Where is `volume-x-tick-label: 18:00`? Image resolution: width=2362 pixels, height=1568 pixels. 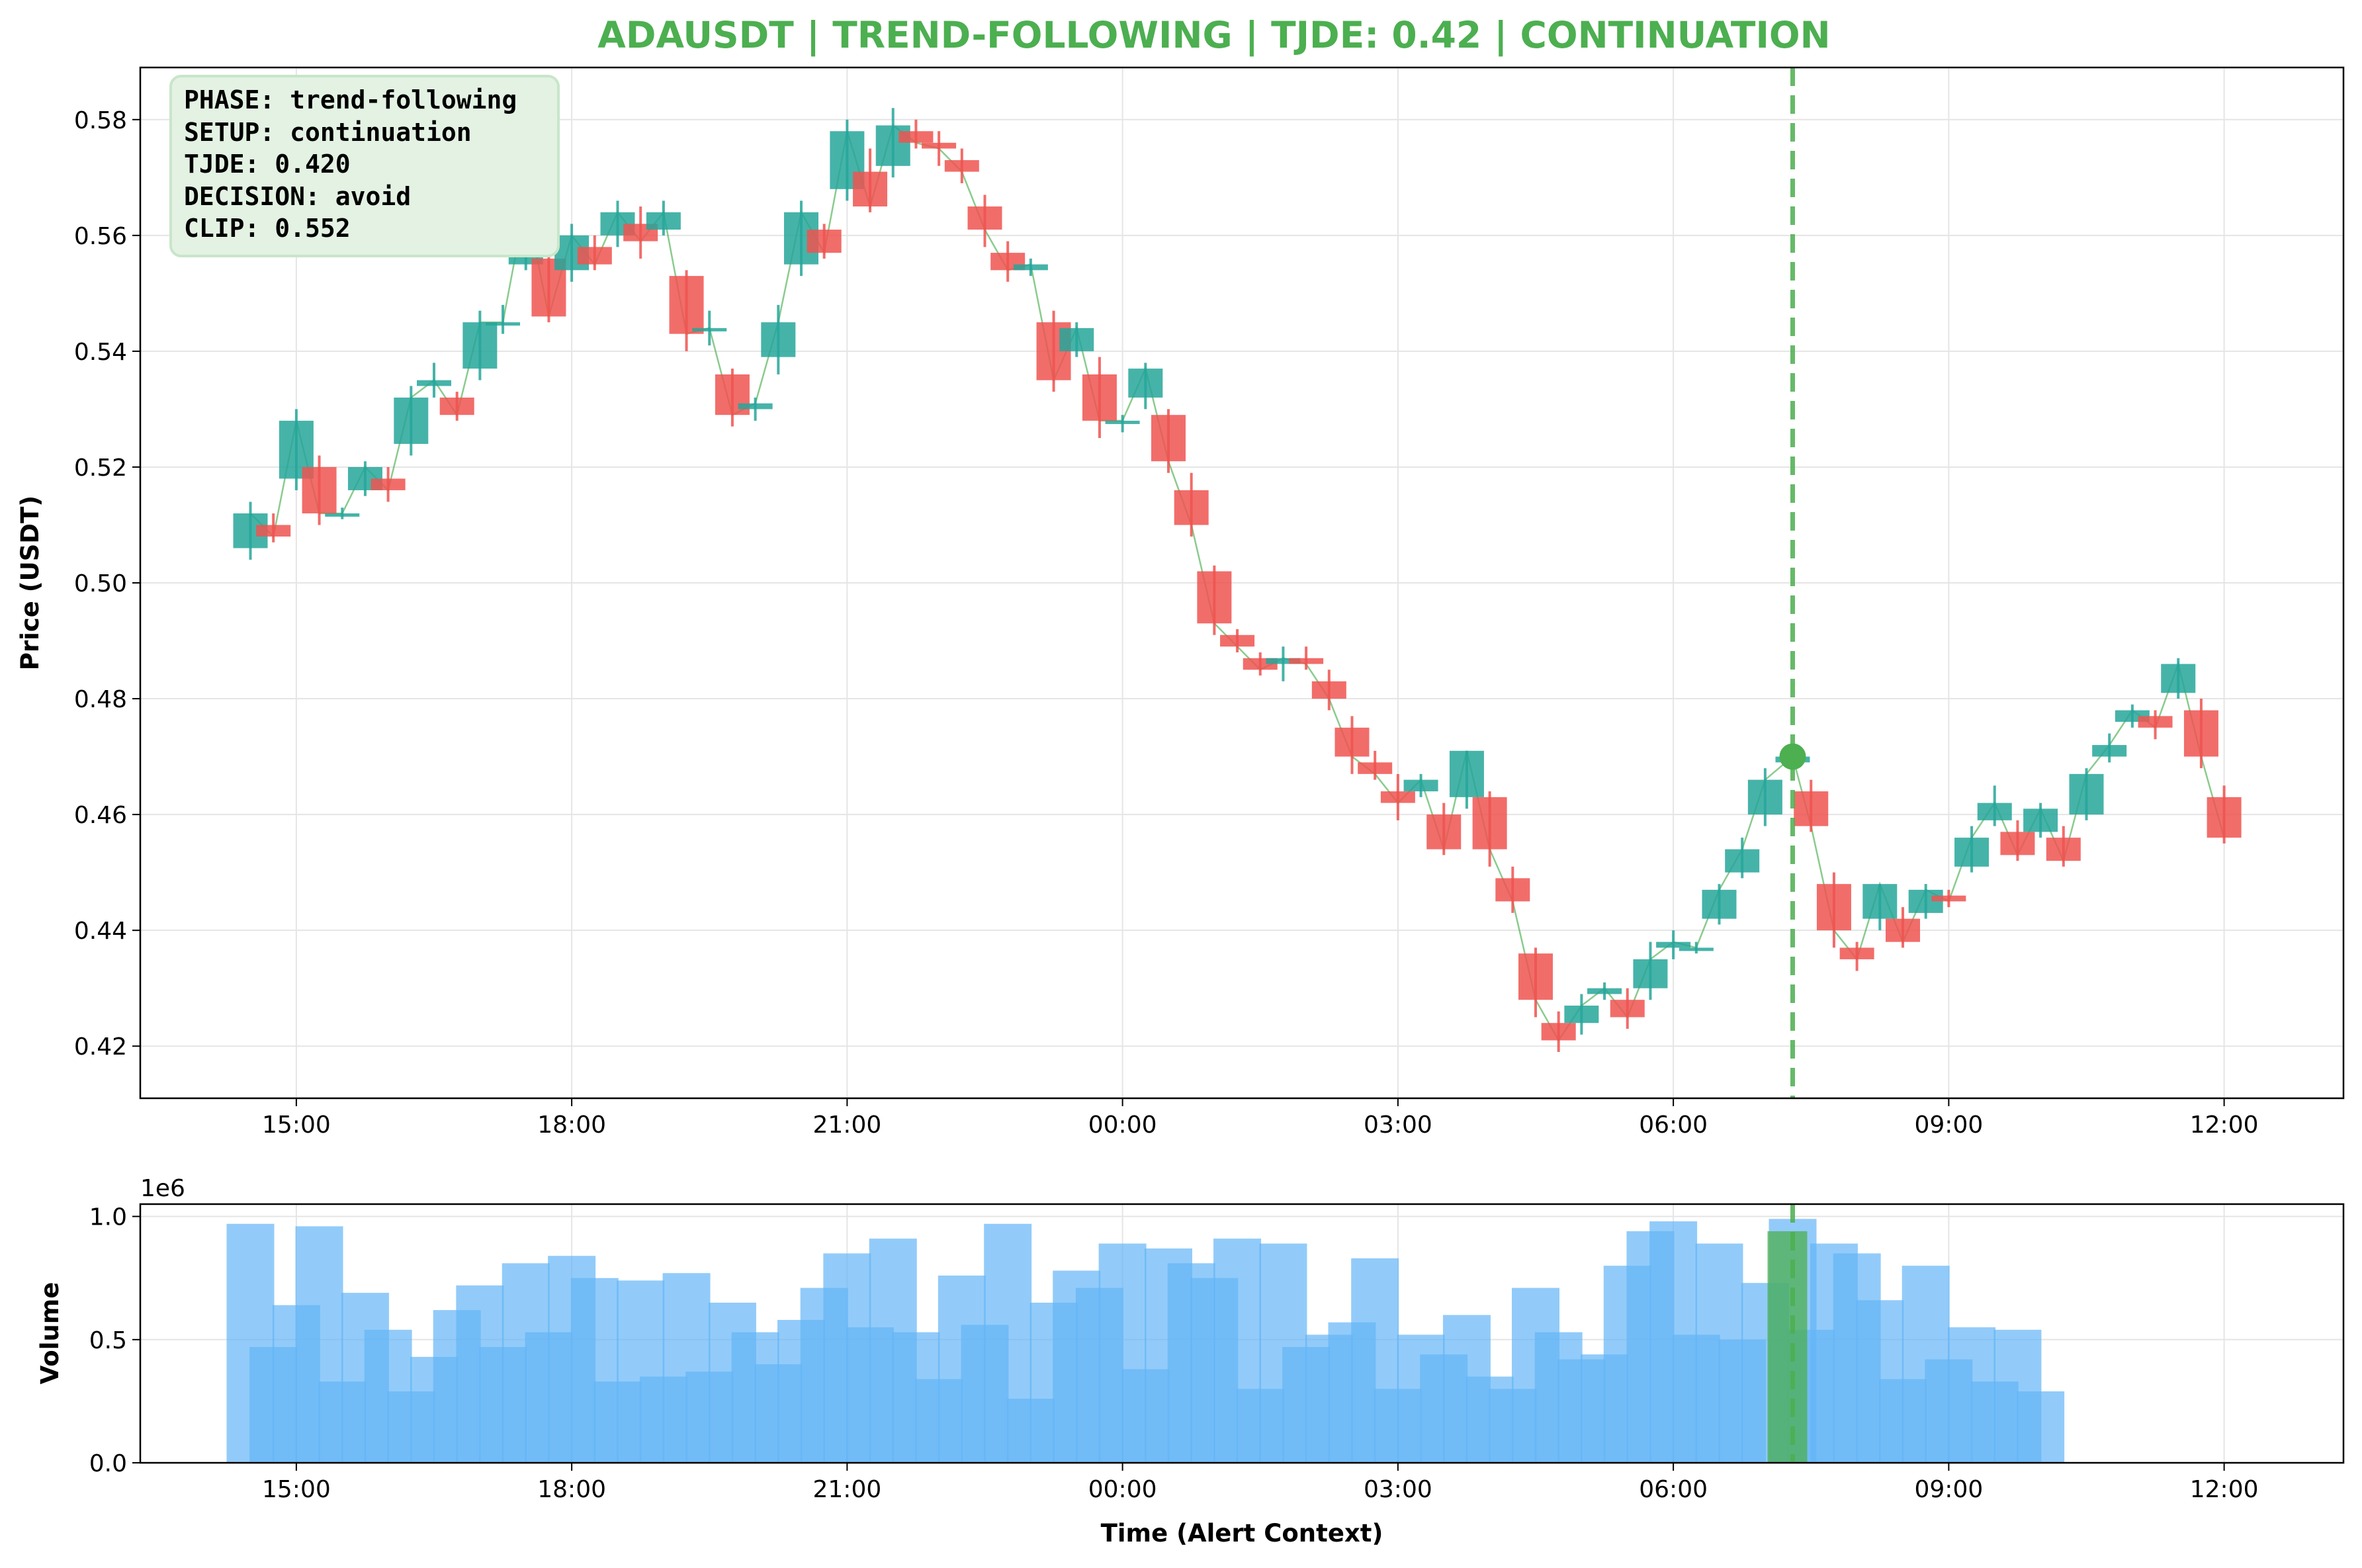 volume-x-tick-label: 18:00 is located at coordinates (571, 1490).